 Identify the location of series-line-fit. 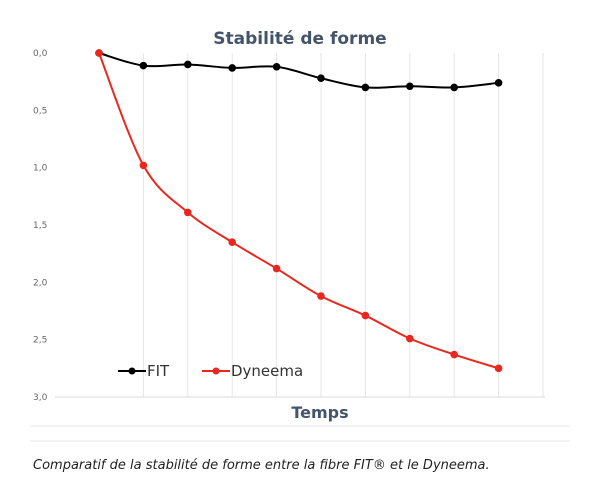
(298, 70).